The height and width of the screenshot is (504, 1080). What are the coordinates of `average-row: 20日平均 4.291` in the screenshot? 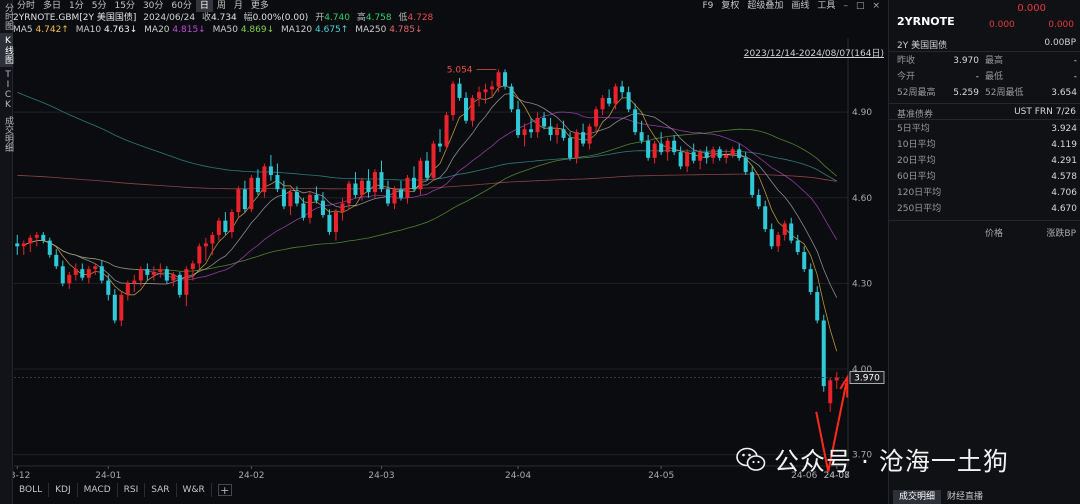 It's located at (984, 161).